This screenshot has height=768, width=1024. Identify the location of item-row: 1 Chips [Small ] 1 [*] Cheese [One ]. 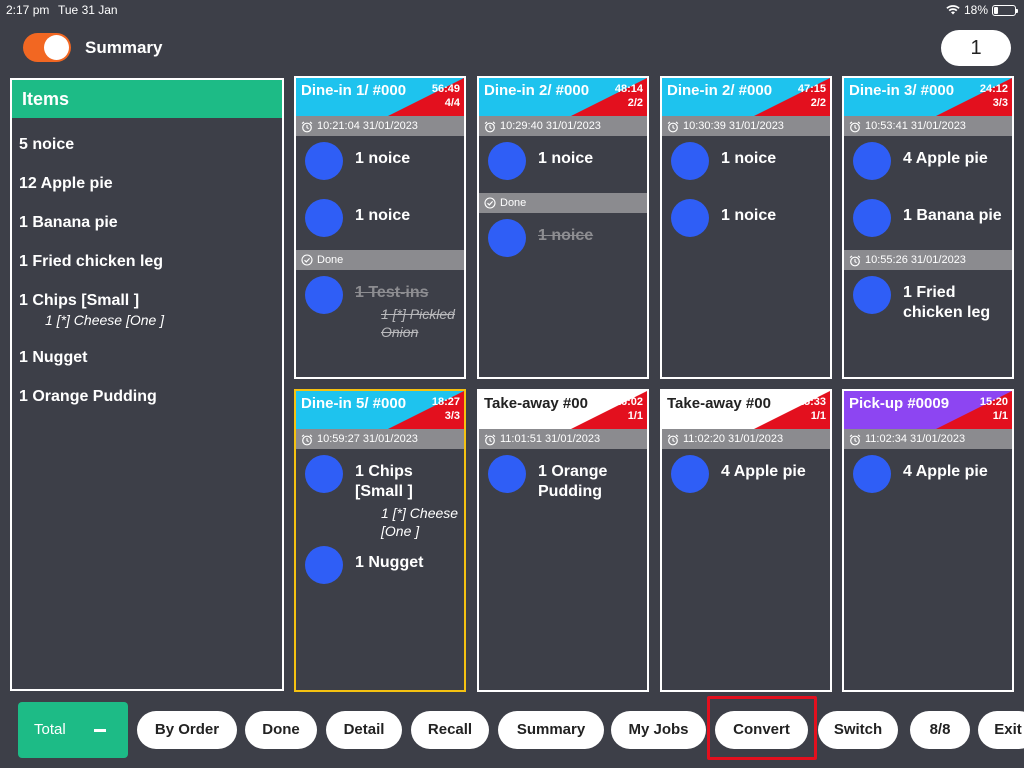
(150, 310).